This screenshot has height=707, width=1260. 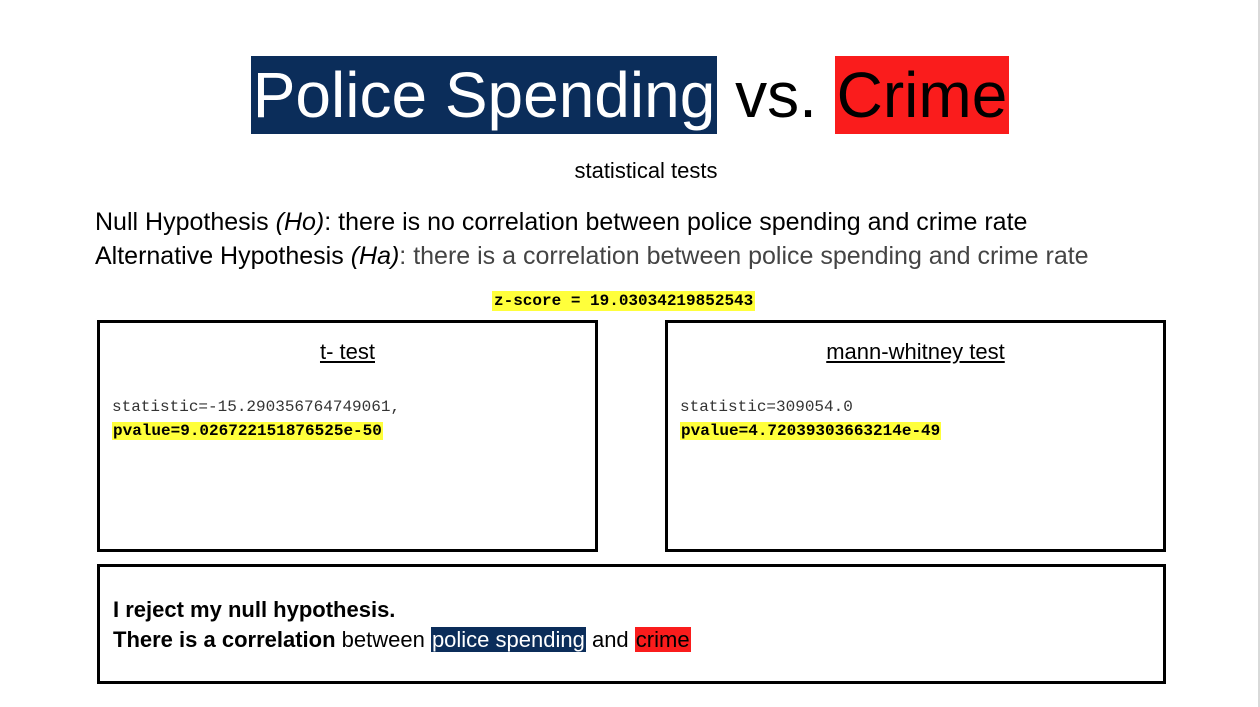 What do you see at coordinates (776, 95) in the screenshot?
I see `title-vs: vs.` at bounding box center [776, 95].